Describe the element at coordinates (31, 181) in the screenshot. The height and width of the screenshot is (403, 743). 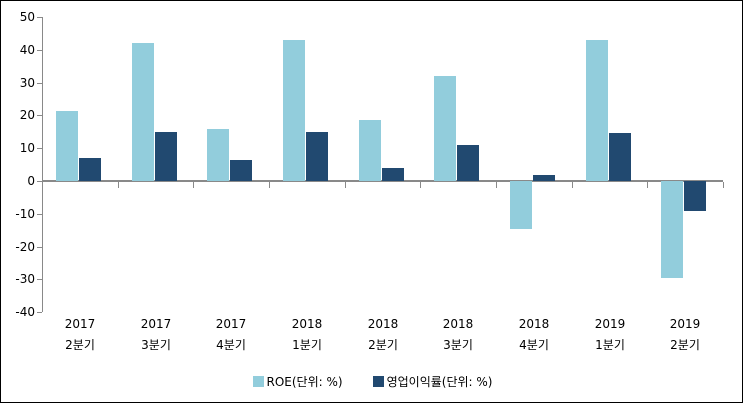
I see `y-tick-label: 0` at that location.